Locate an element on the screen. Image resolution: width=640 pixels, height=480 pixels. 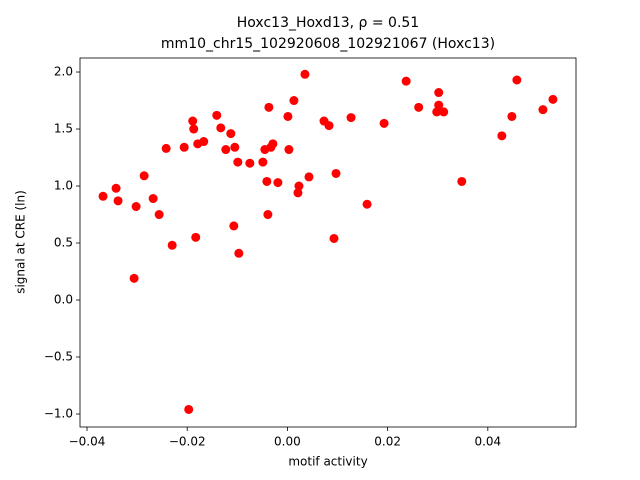
y-tick-label: 0.0 is located at coordinates (63, 300).